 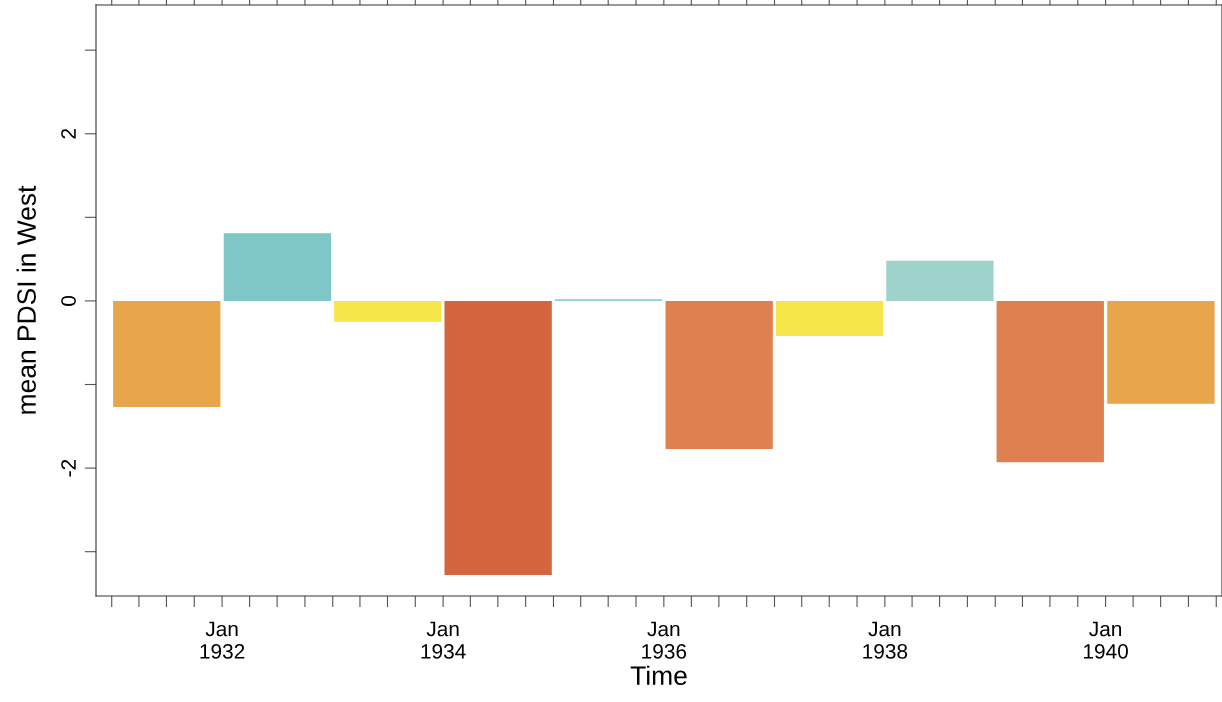 I want to click on x-tick-label: Jan 1938, so click(x=885, y=640).